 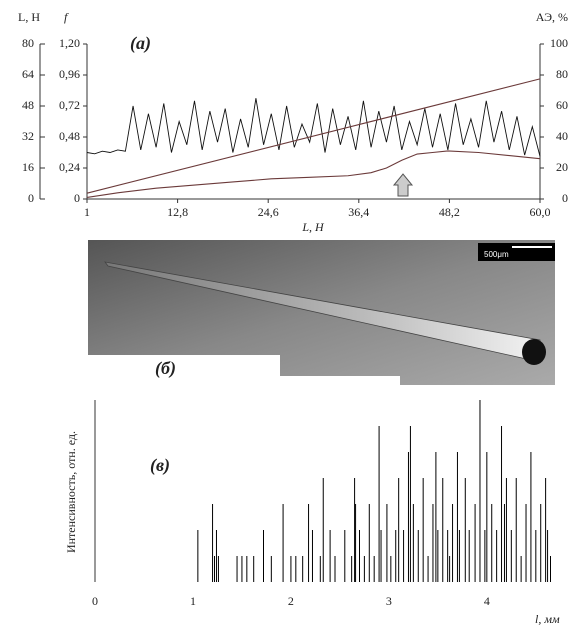 What do you see at coordinates (559, 43) in the screenshot?
I see `y2-tick-label: 100` at bounding box center [559, 43].